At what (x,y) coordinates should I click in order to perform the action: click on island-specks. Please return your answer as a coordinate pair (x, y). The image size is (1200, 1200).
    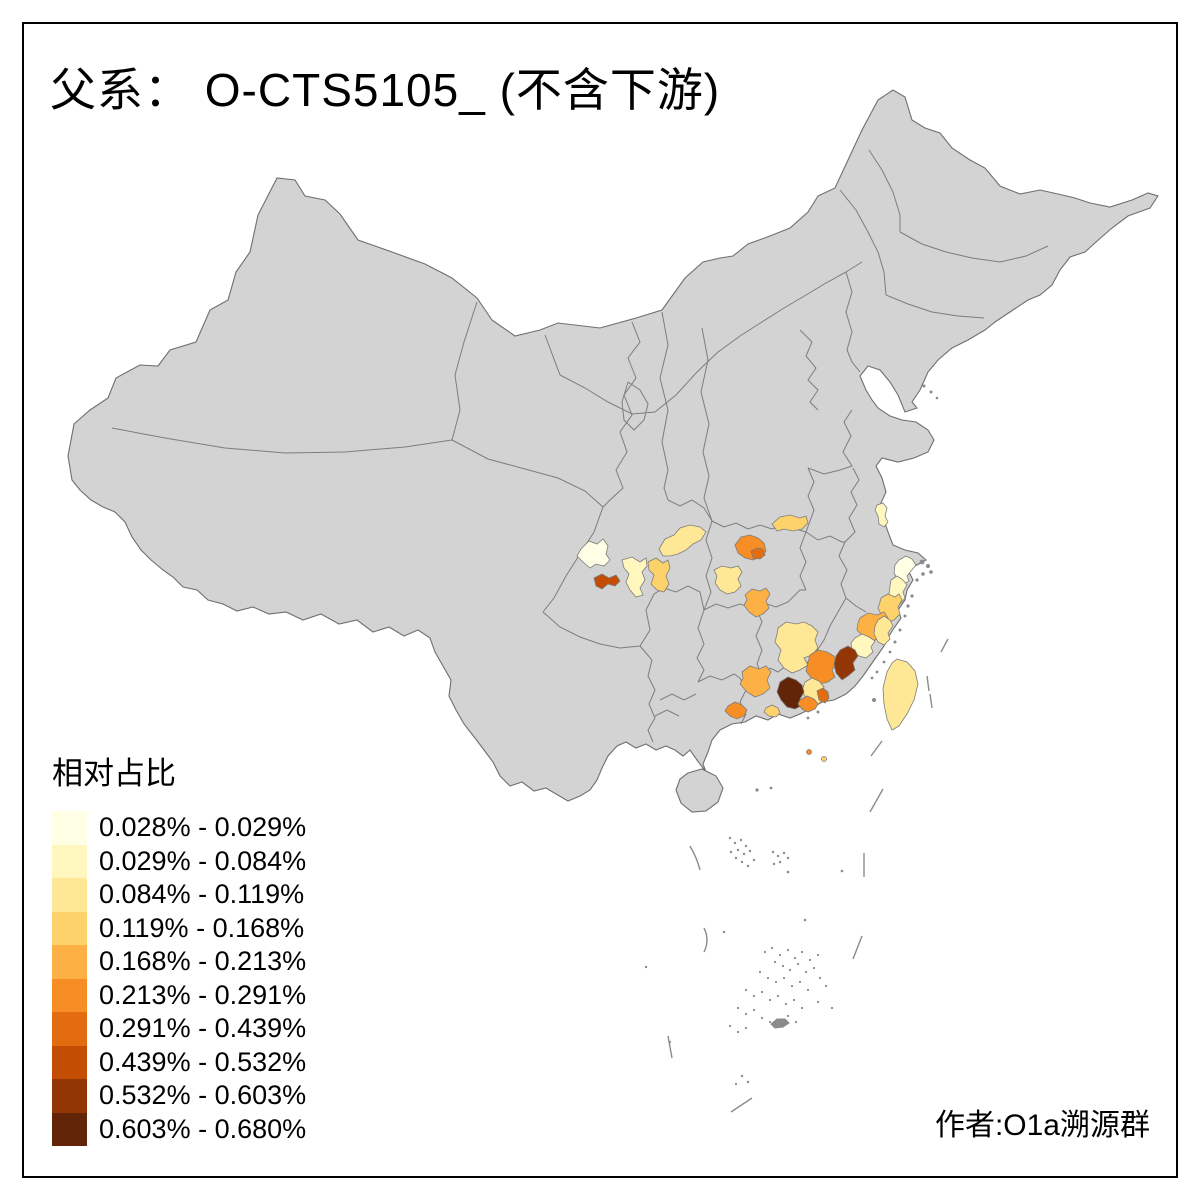
    Looking at the image, I should click on (791, 735).